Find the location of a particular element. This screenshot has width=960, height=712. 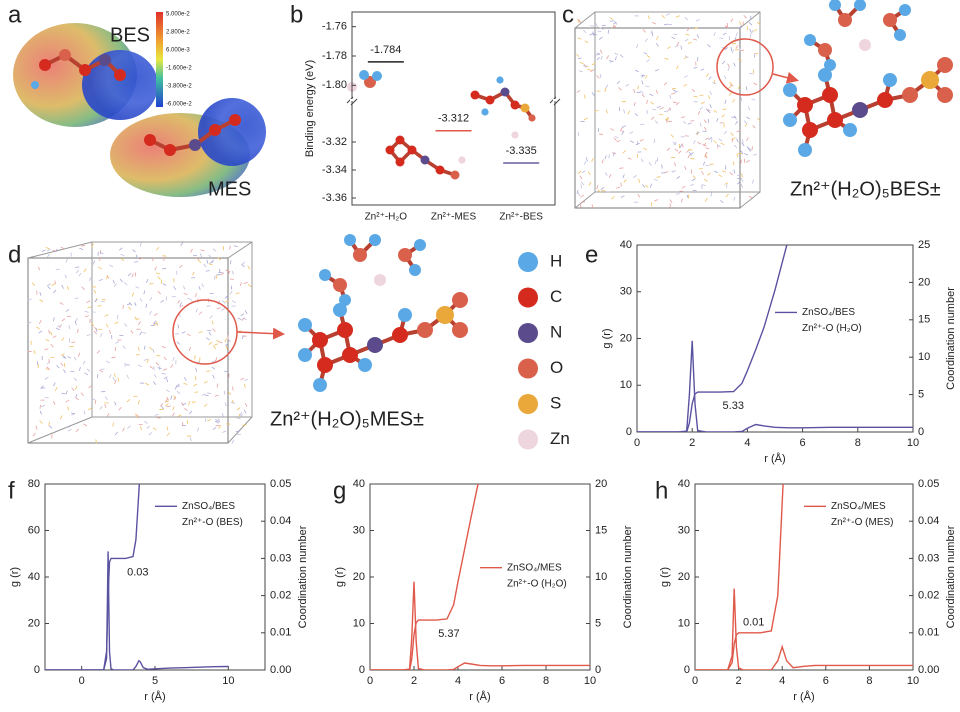

x-tick-label: 4 is located at coordinates (782, 681).